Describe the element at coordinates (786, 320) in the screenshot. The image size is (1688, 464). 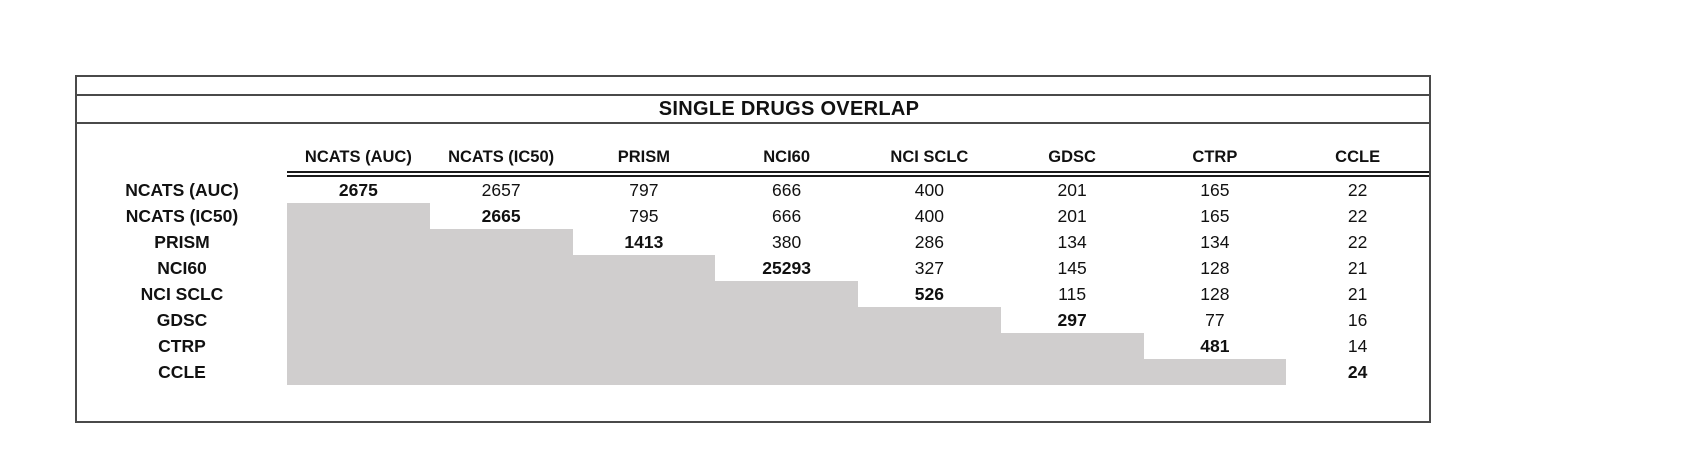
I see `matrix-cell-r5c3` at that location.